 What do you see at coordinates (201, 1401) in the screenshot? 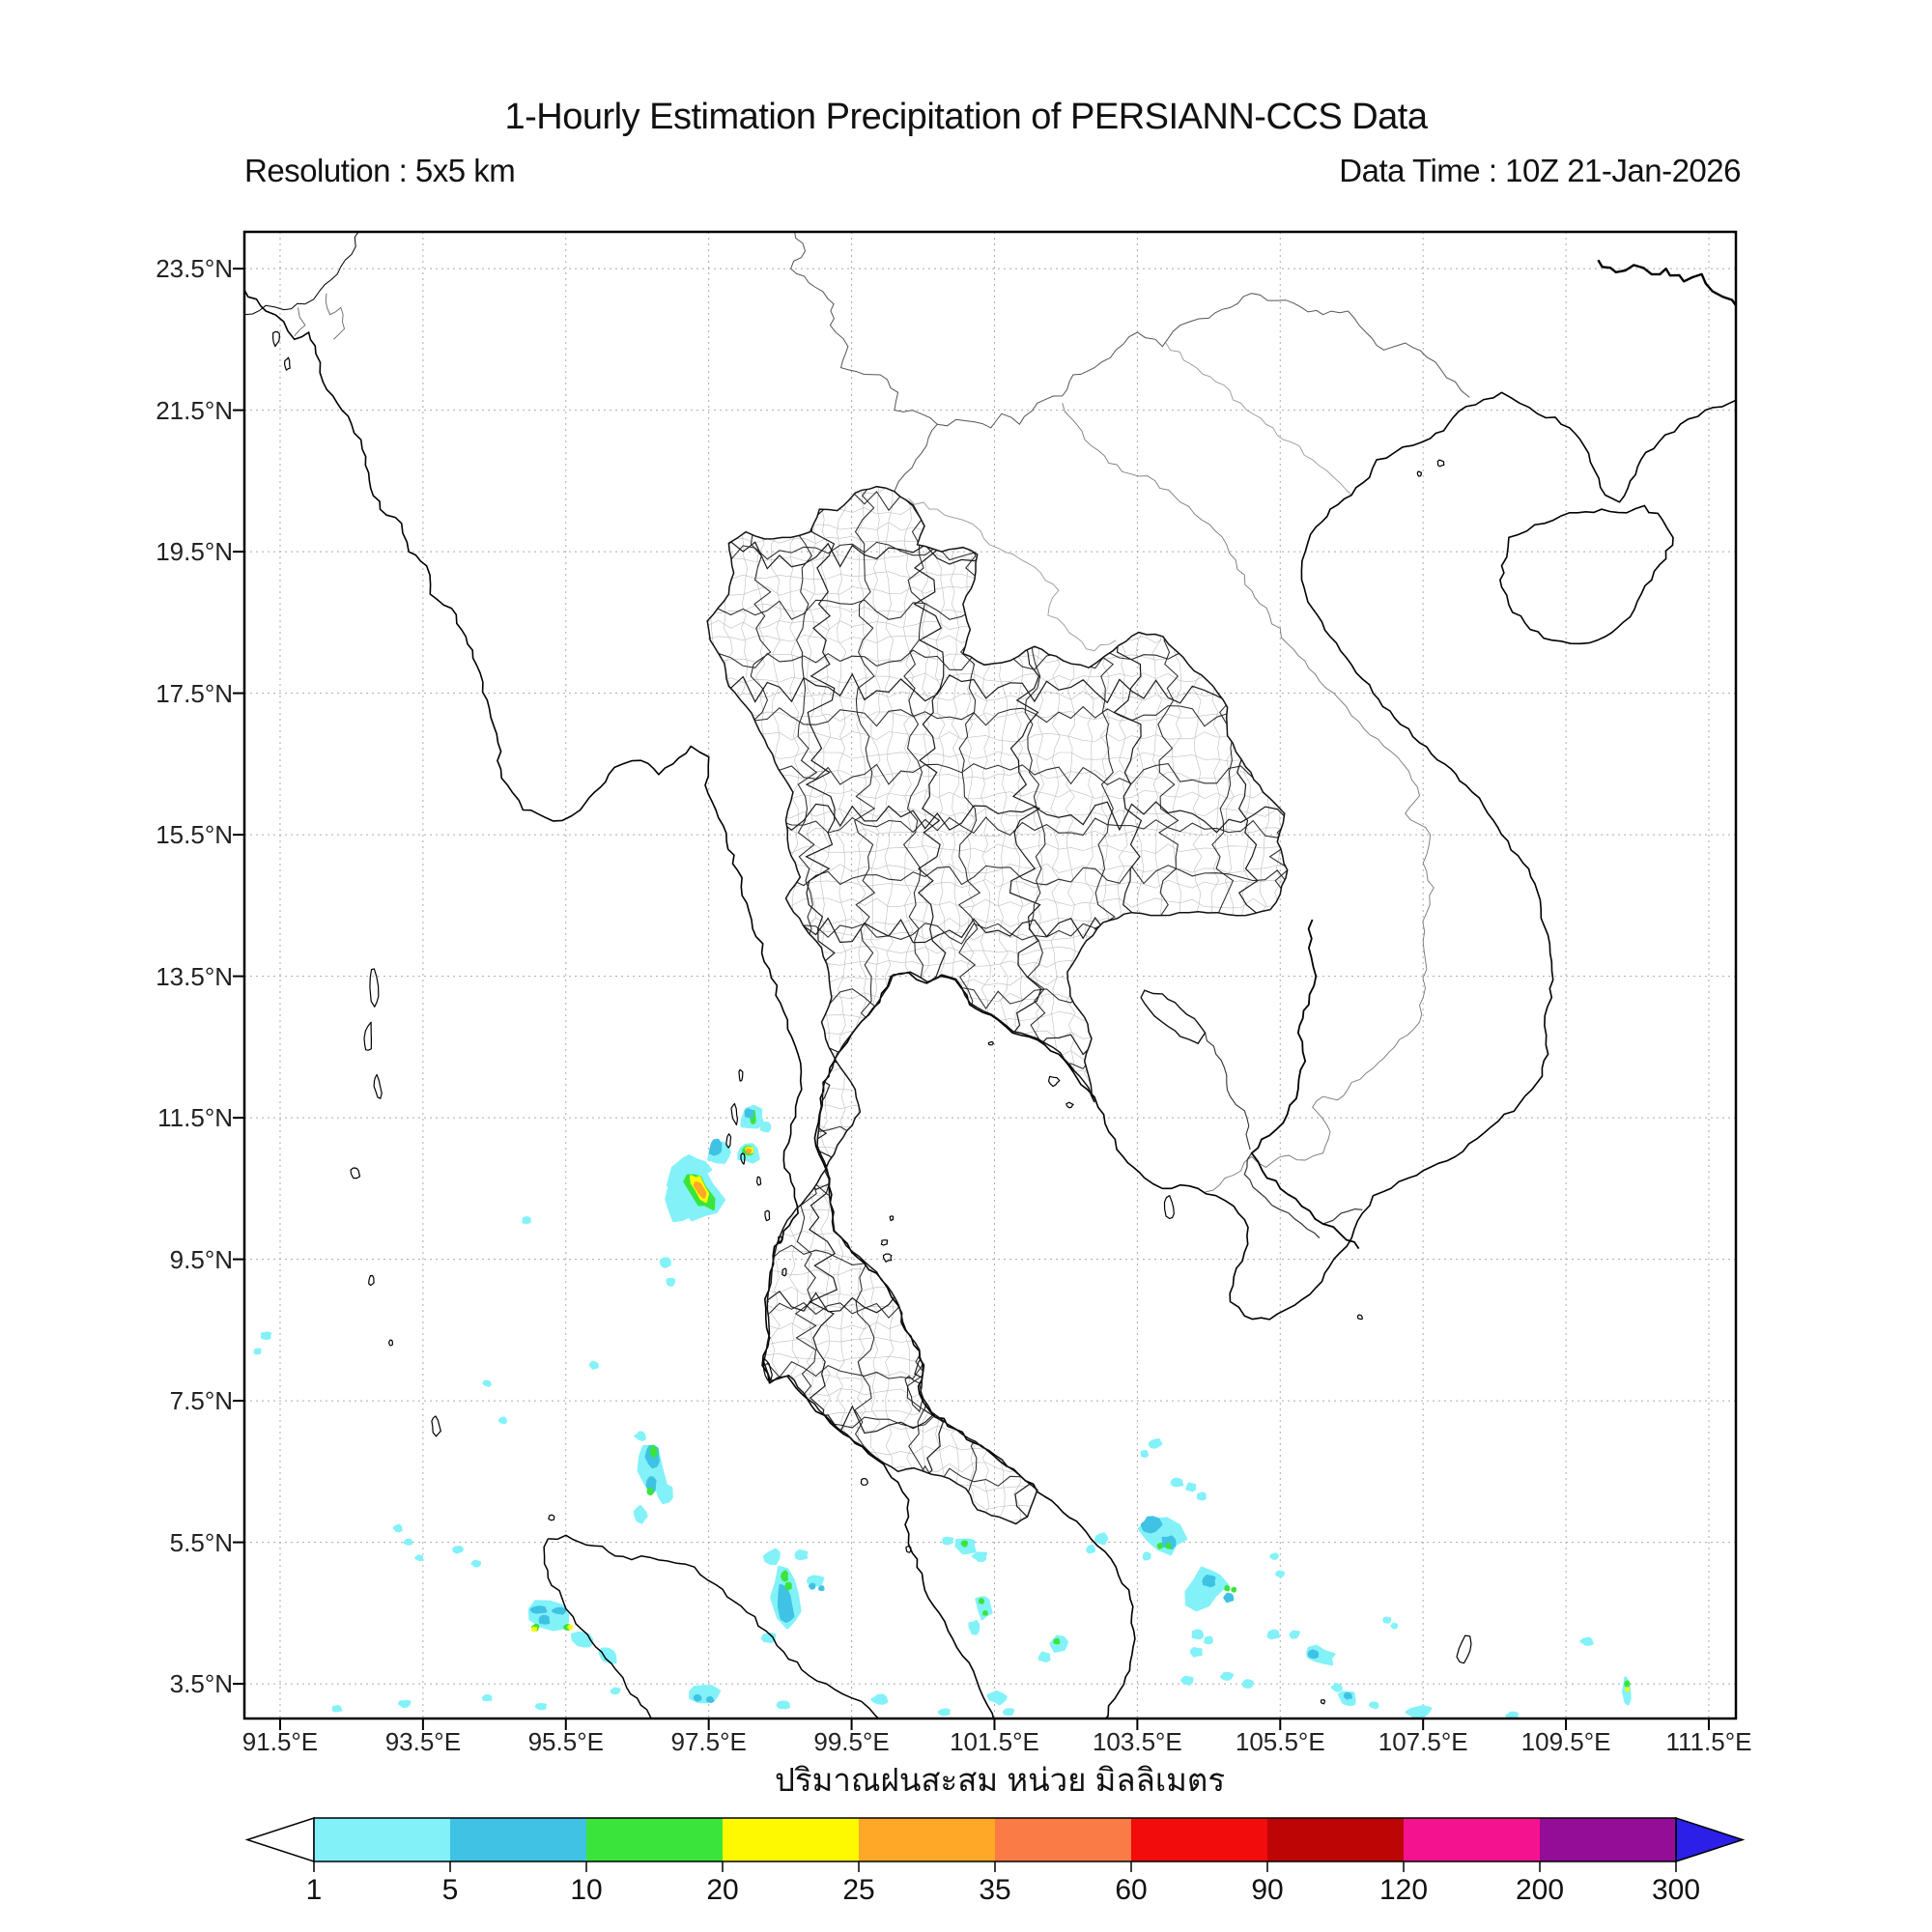
I see `lat-tick-label: 7.5°N` at bounding box center [201, 1401].